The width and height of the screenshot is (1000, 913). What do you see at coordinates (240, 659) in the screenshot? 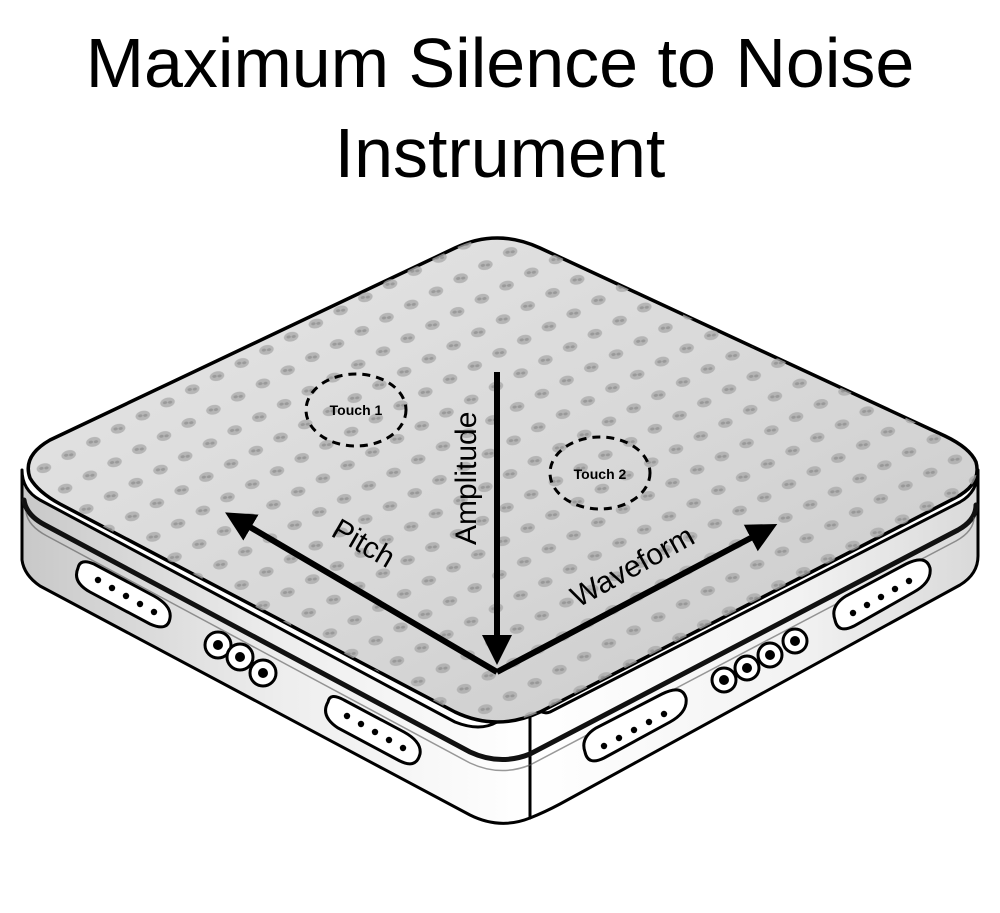
I see `left-jacks` at bounding box center [240, 659].